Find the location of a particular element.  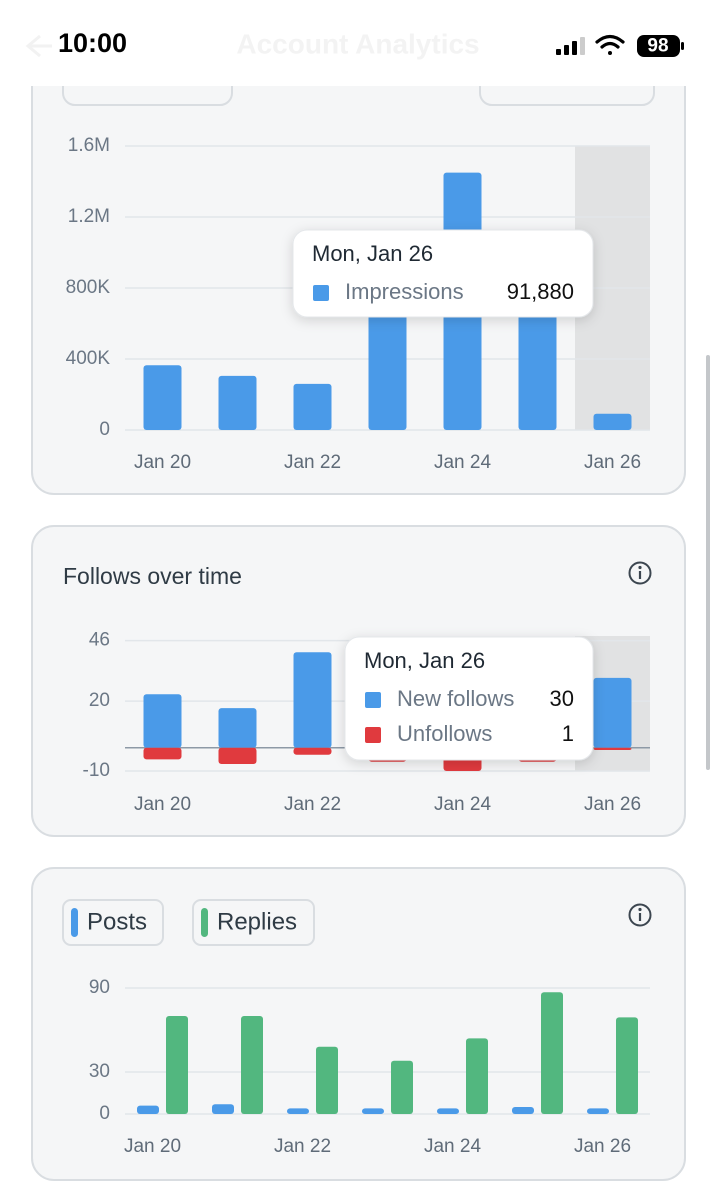

y-tick-label: 800K is located at coordinates (88, 287).